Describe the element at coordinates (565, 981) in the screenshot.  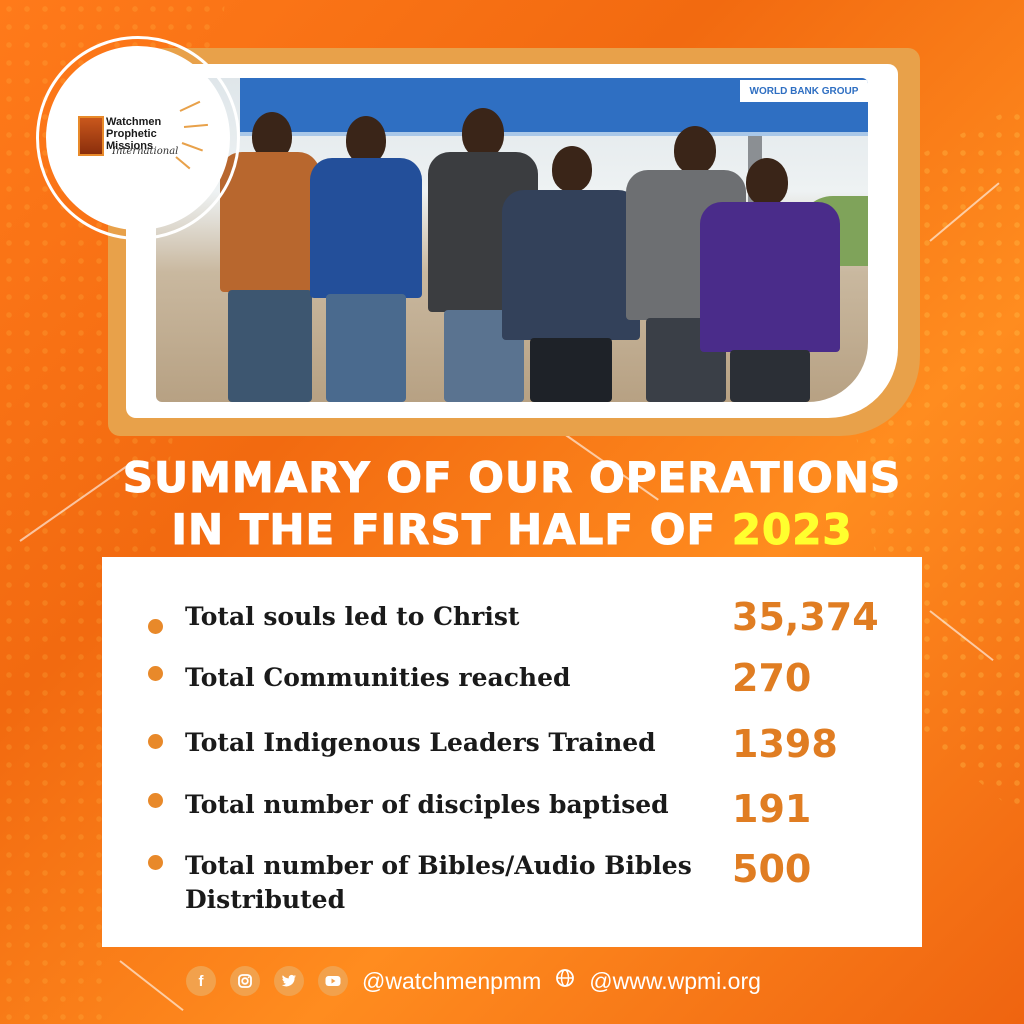
I see `globe-icon` at that location.